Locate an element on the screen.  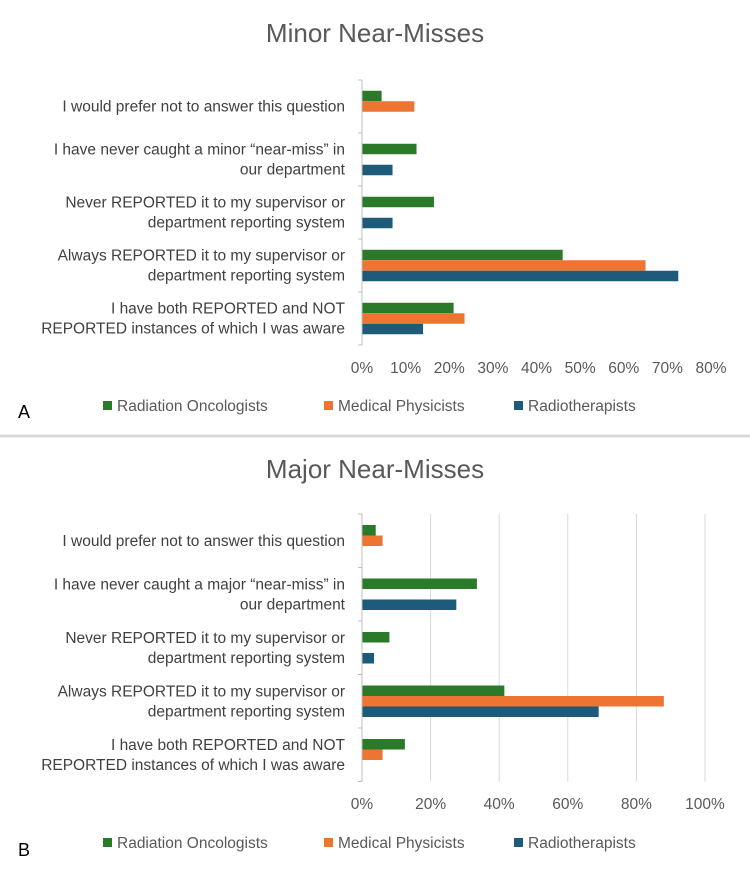
panel-label: A is located at coordinates (24, 412).